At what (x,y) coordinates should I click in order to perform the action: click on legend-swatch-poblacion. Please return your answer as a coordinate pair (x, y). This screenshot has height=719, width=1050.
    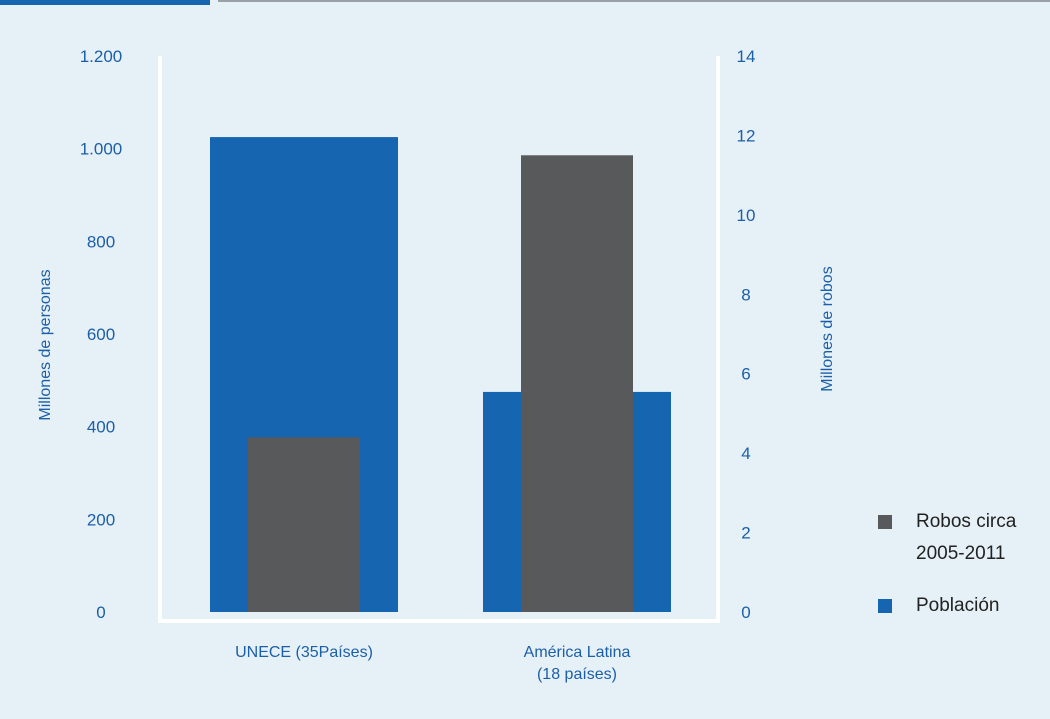
    Looking at the image, I should click on (885, 606).